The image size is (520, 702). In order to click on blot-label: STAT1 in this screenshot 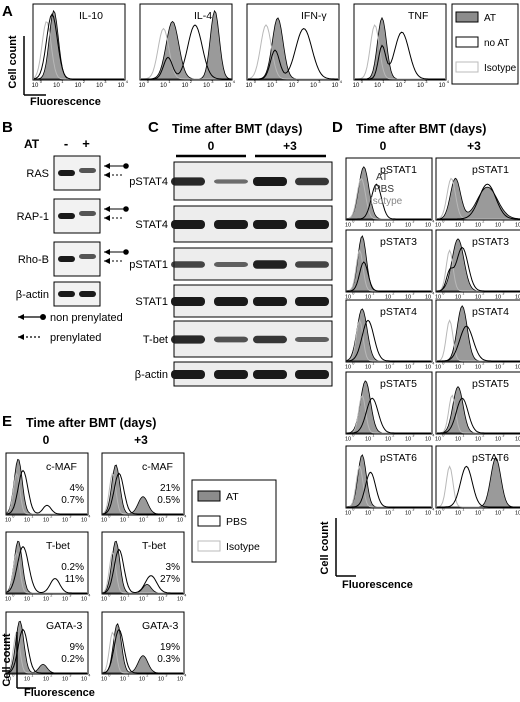, I will do `click(151, 302)`.